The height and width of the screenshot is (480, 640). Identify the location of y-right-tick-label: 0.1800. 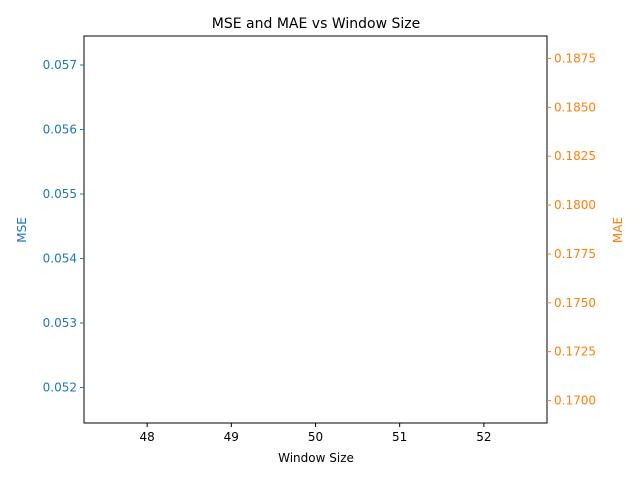
(575, 205).